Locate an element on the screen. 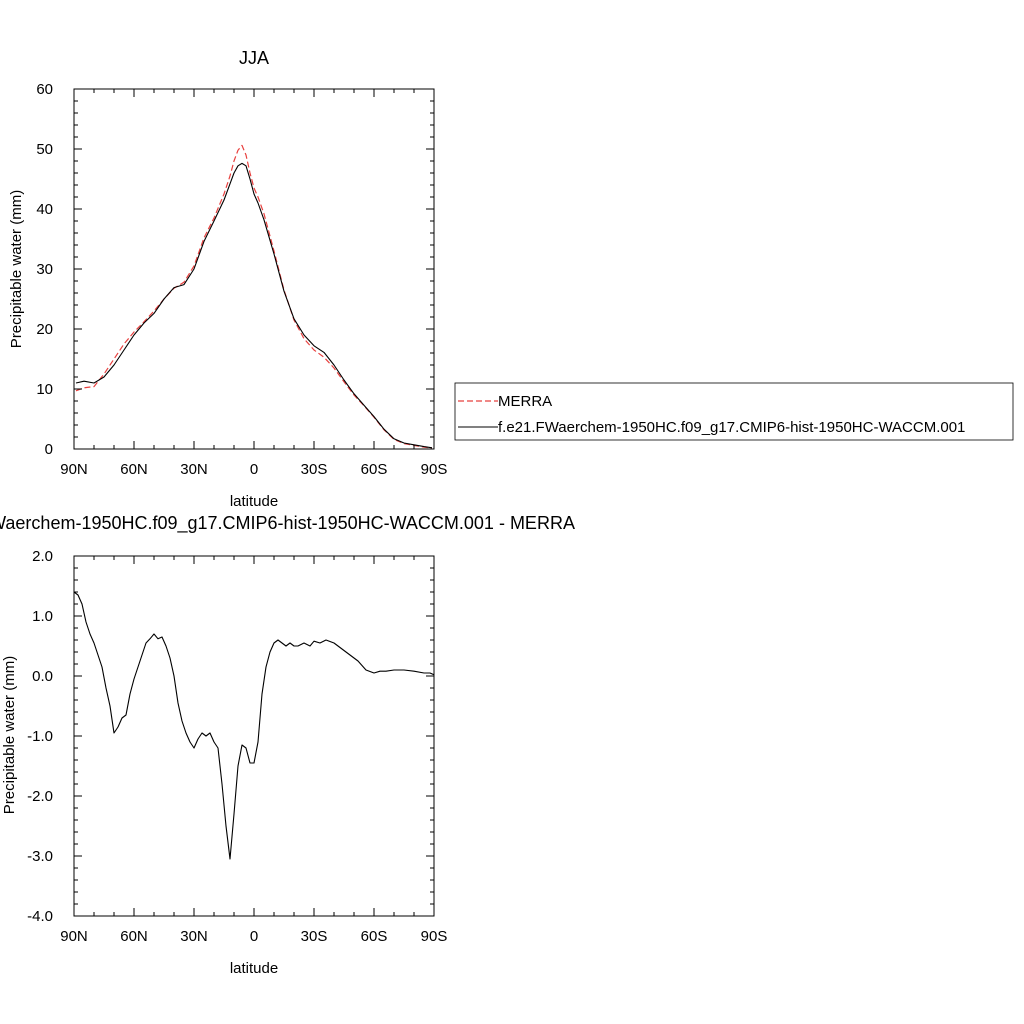 This screenshot has width=1024, height=1024. y-tick-label: 60 is located at coordinates (44, 89).